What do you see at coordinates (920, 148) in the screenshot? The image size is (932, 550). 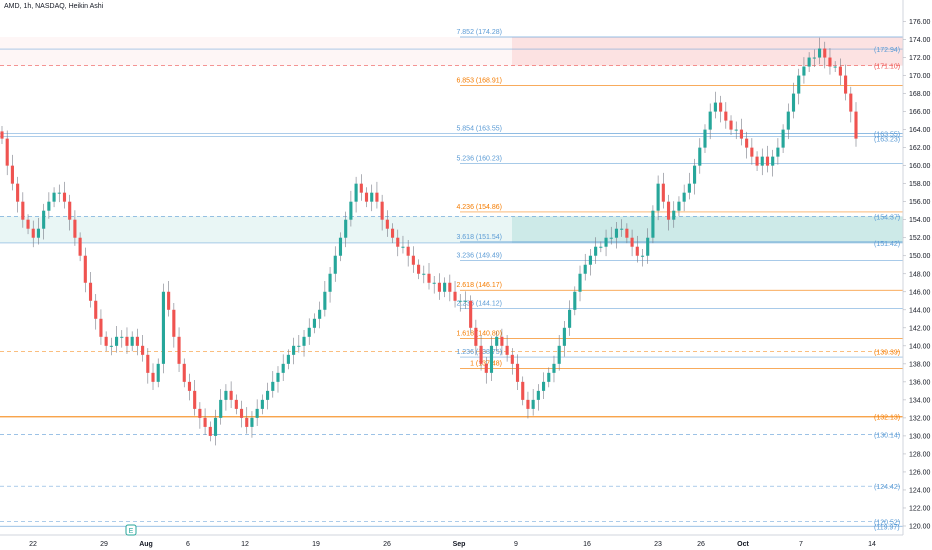 I see `price-tick-label: 162.00` at bounding box center [920, 148].